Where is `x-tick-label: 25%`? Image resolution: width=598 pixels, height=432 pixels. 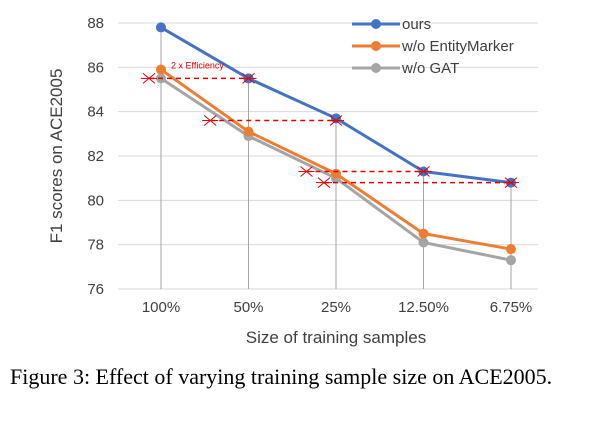
x-tick-label: 25% is located at coordinates (336, 307).